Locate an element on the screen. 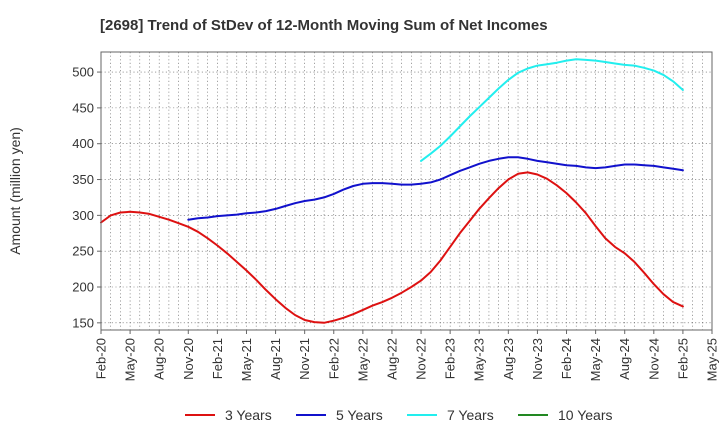 Image resolution: width=720 pixels, height=440 pixels. y-tick-label: 350 is located at coordinates (83, 179).